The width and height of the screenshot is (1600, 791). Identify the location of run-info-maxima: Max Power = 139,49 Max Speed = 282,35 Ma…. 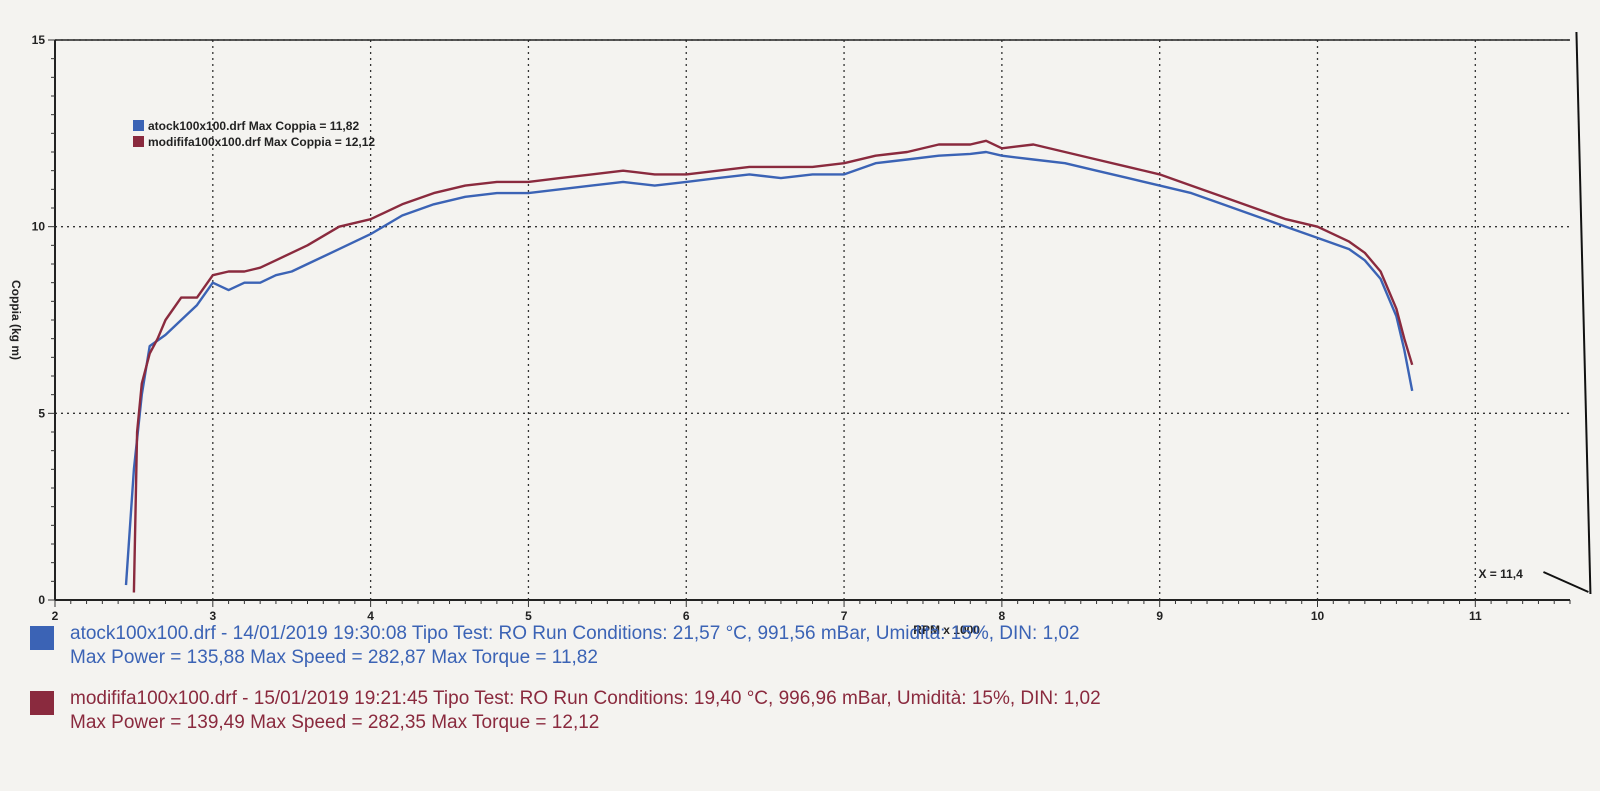
(335, 722).